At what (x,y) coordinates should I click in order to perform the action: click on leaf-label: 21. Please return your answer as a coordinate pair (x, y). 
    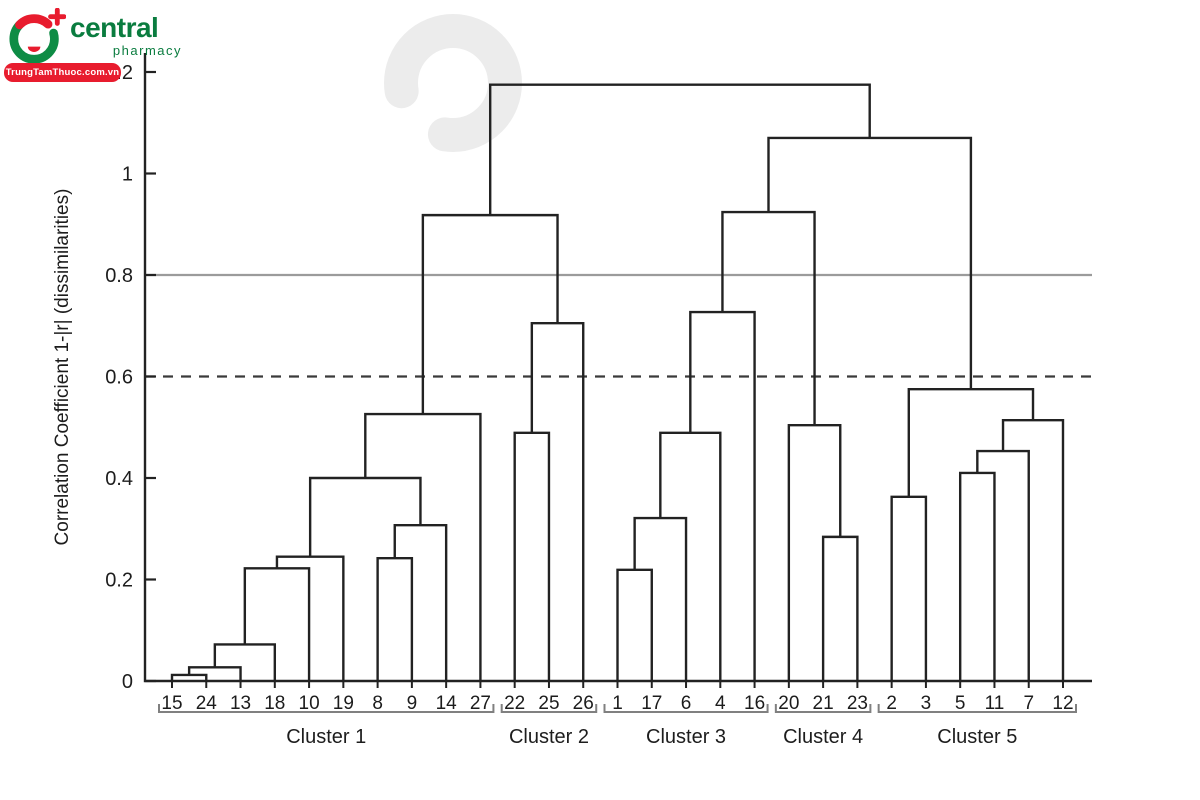
    Looking at the image, I should click on (823, 703).